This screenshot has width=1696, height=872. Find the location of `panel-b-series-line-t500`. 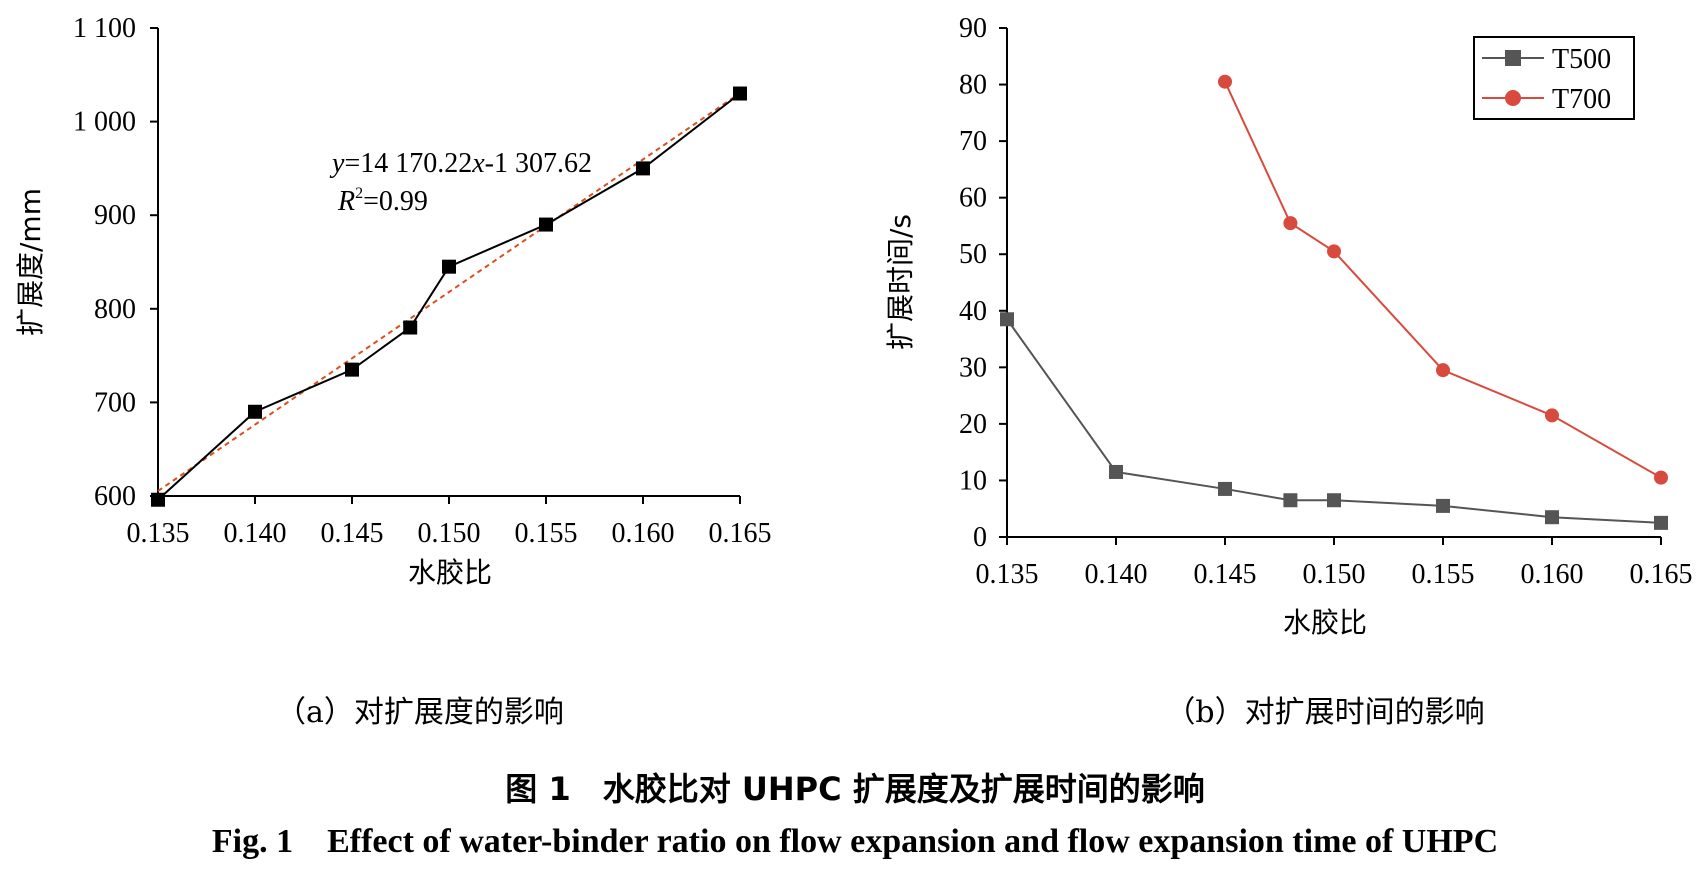

panel-b-series-line-t500 is located at coordinates (1334, 421).